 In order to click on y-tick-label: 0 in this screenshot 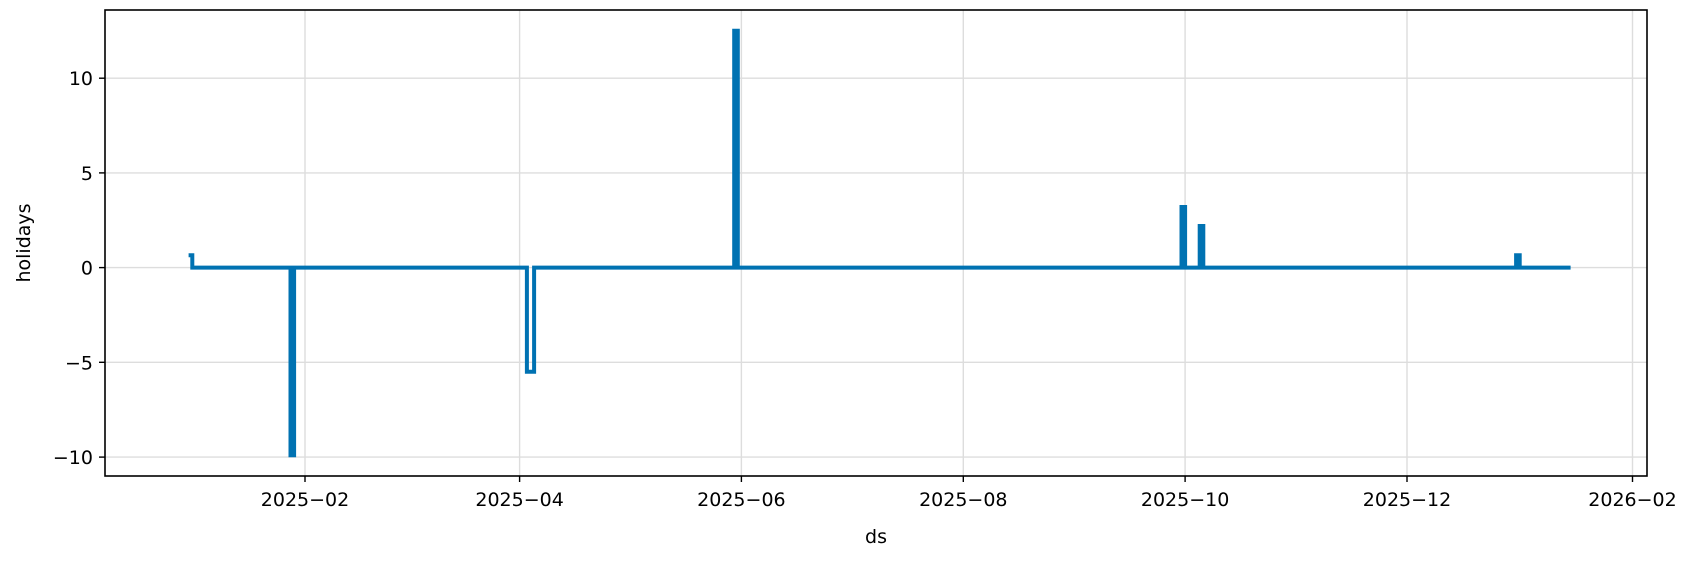, I will do `click(87, 269)`.